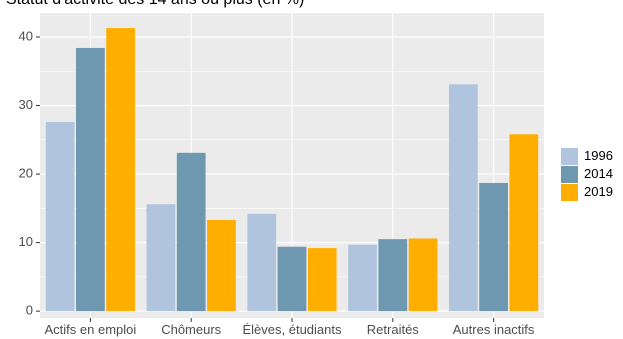 The image size is (623, 339). Describe the element at coordinates (292, 329) in the screenshot. I see `x-tick-label: Élèves, étudiants` at that location.